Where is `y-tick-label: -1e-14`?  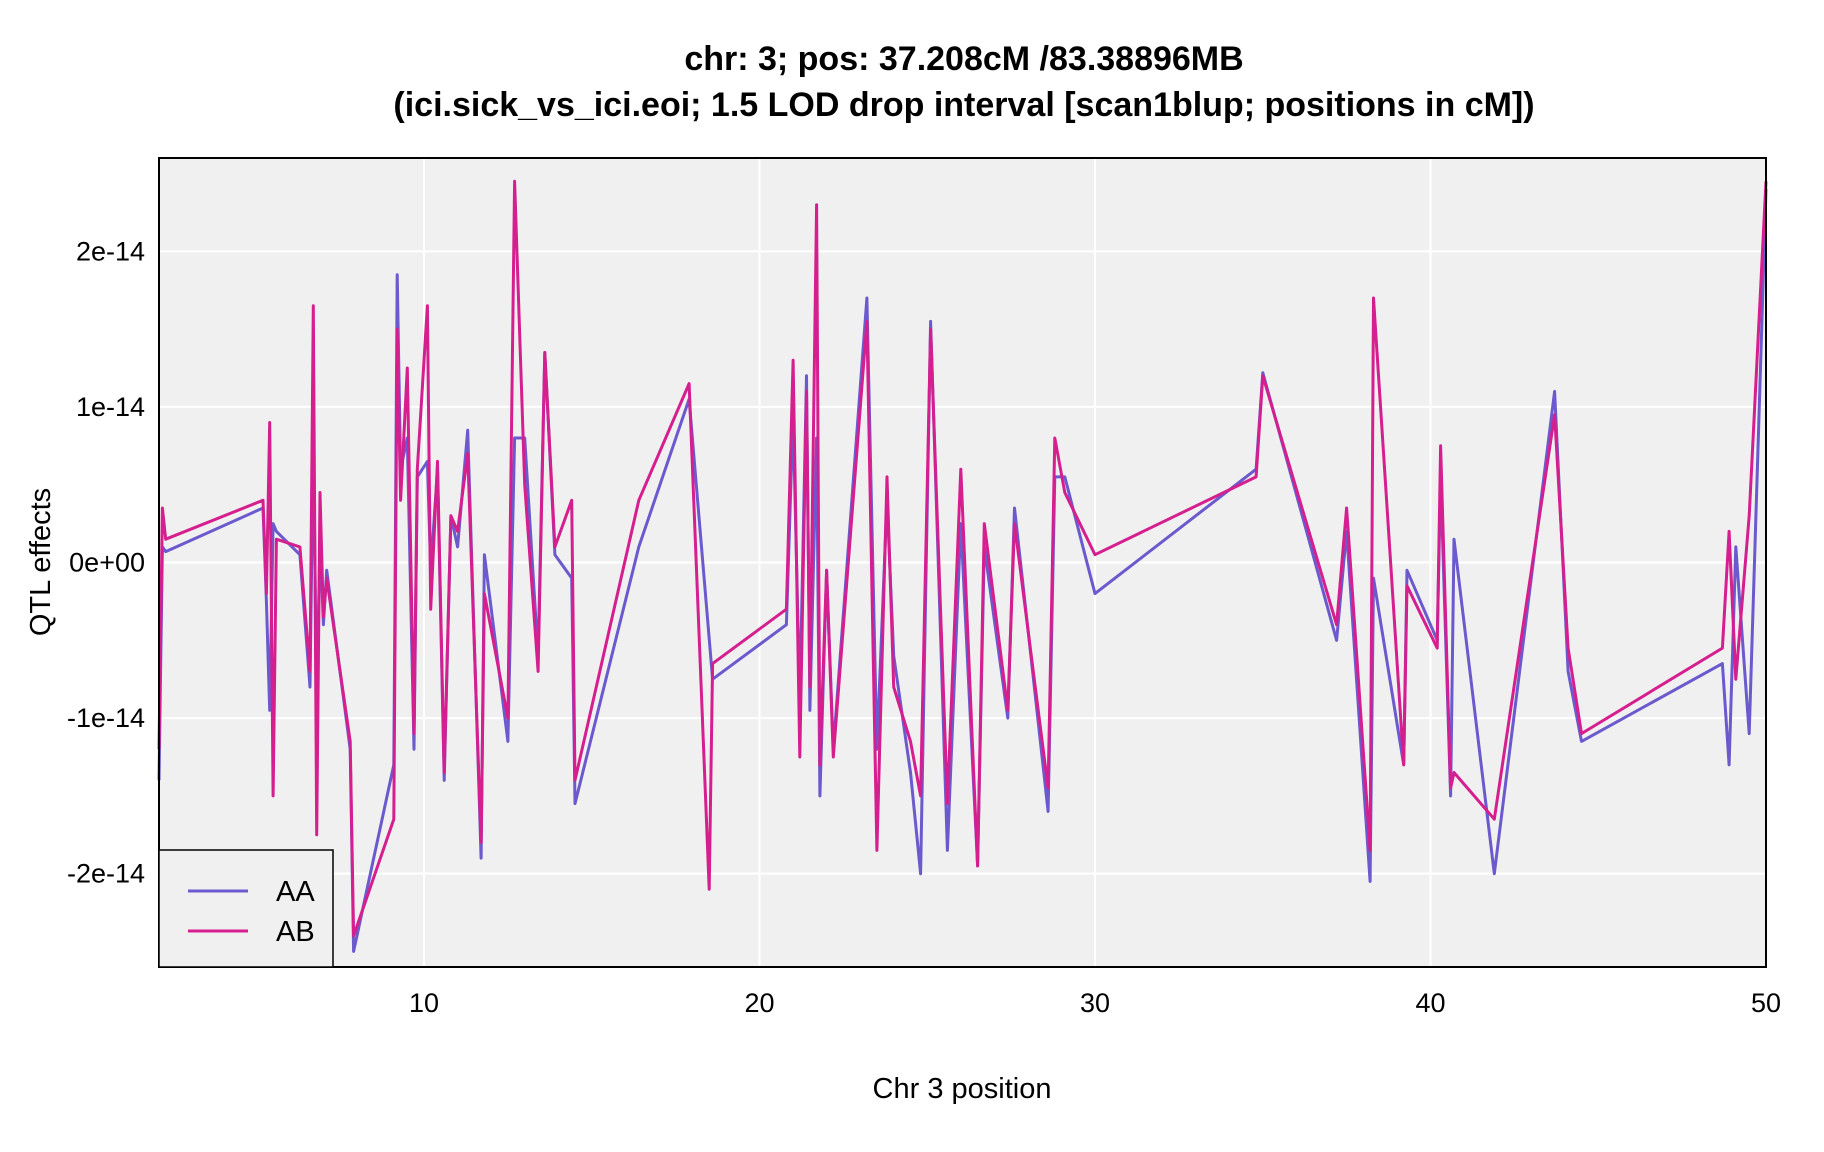 y-tick-label: -1e-14 is located at coordinates (106, 718).